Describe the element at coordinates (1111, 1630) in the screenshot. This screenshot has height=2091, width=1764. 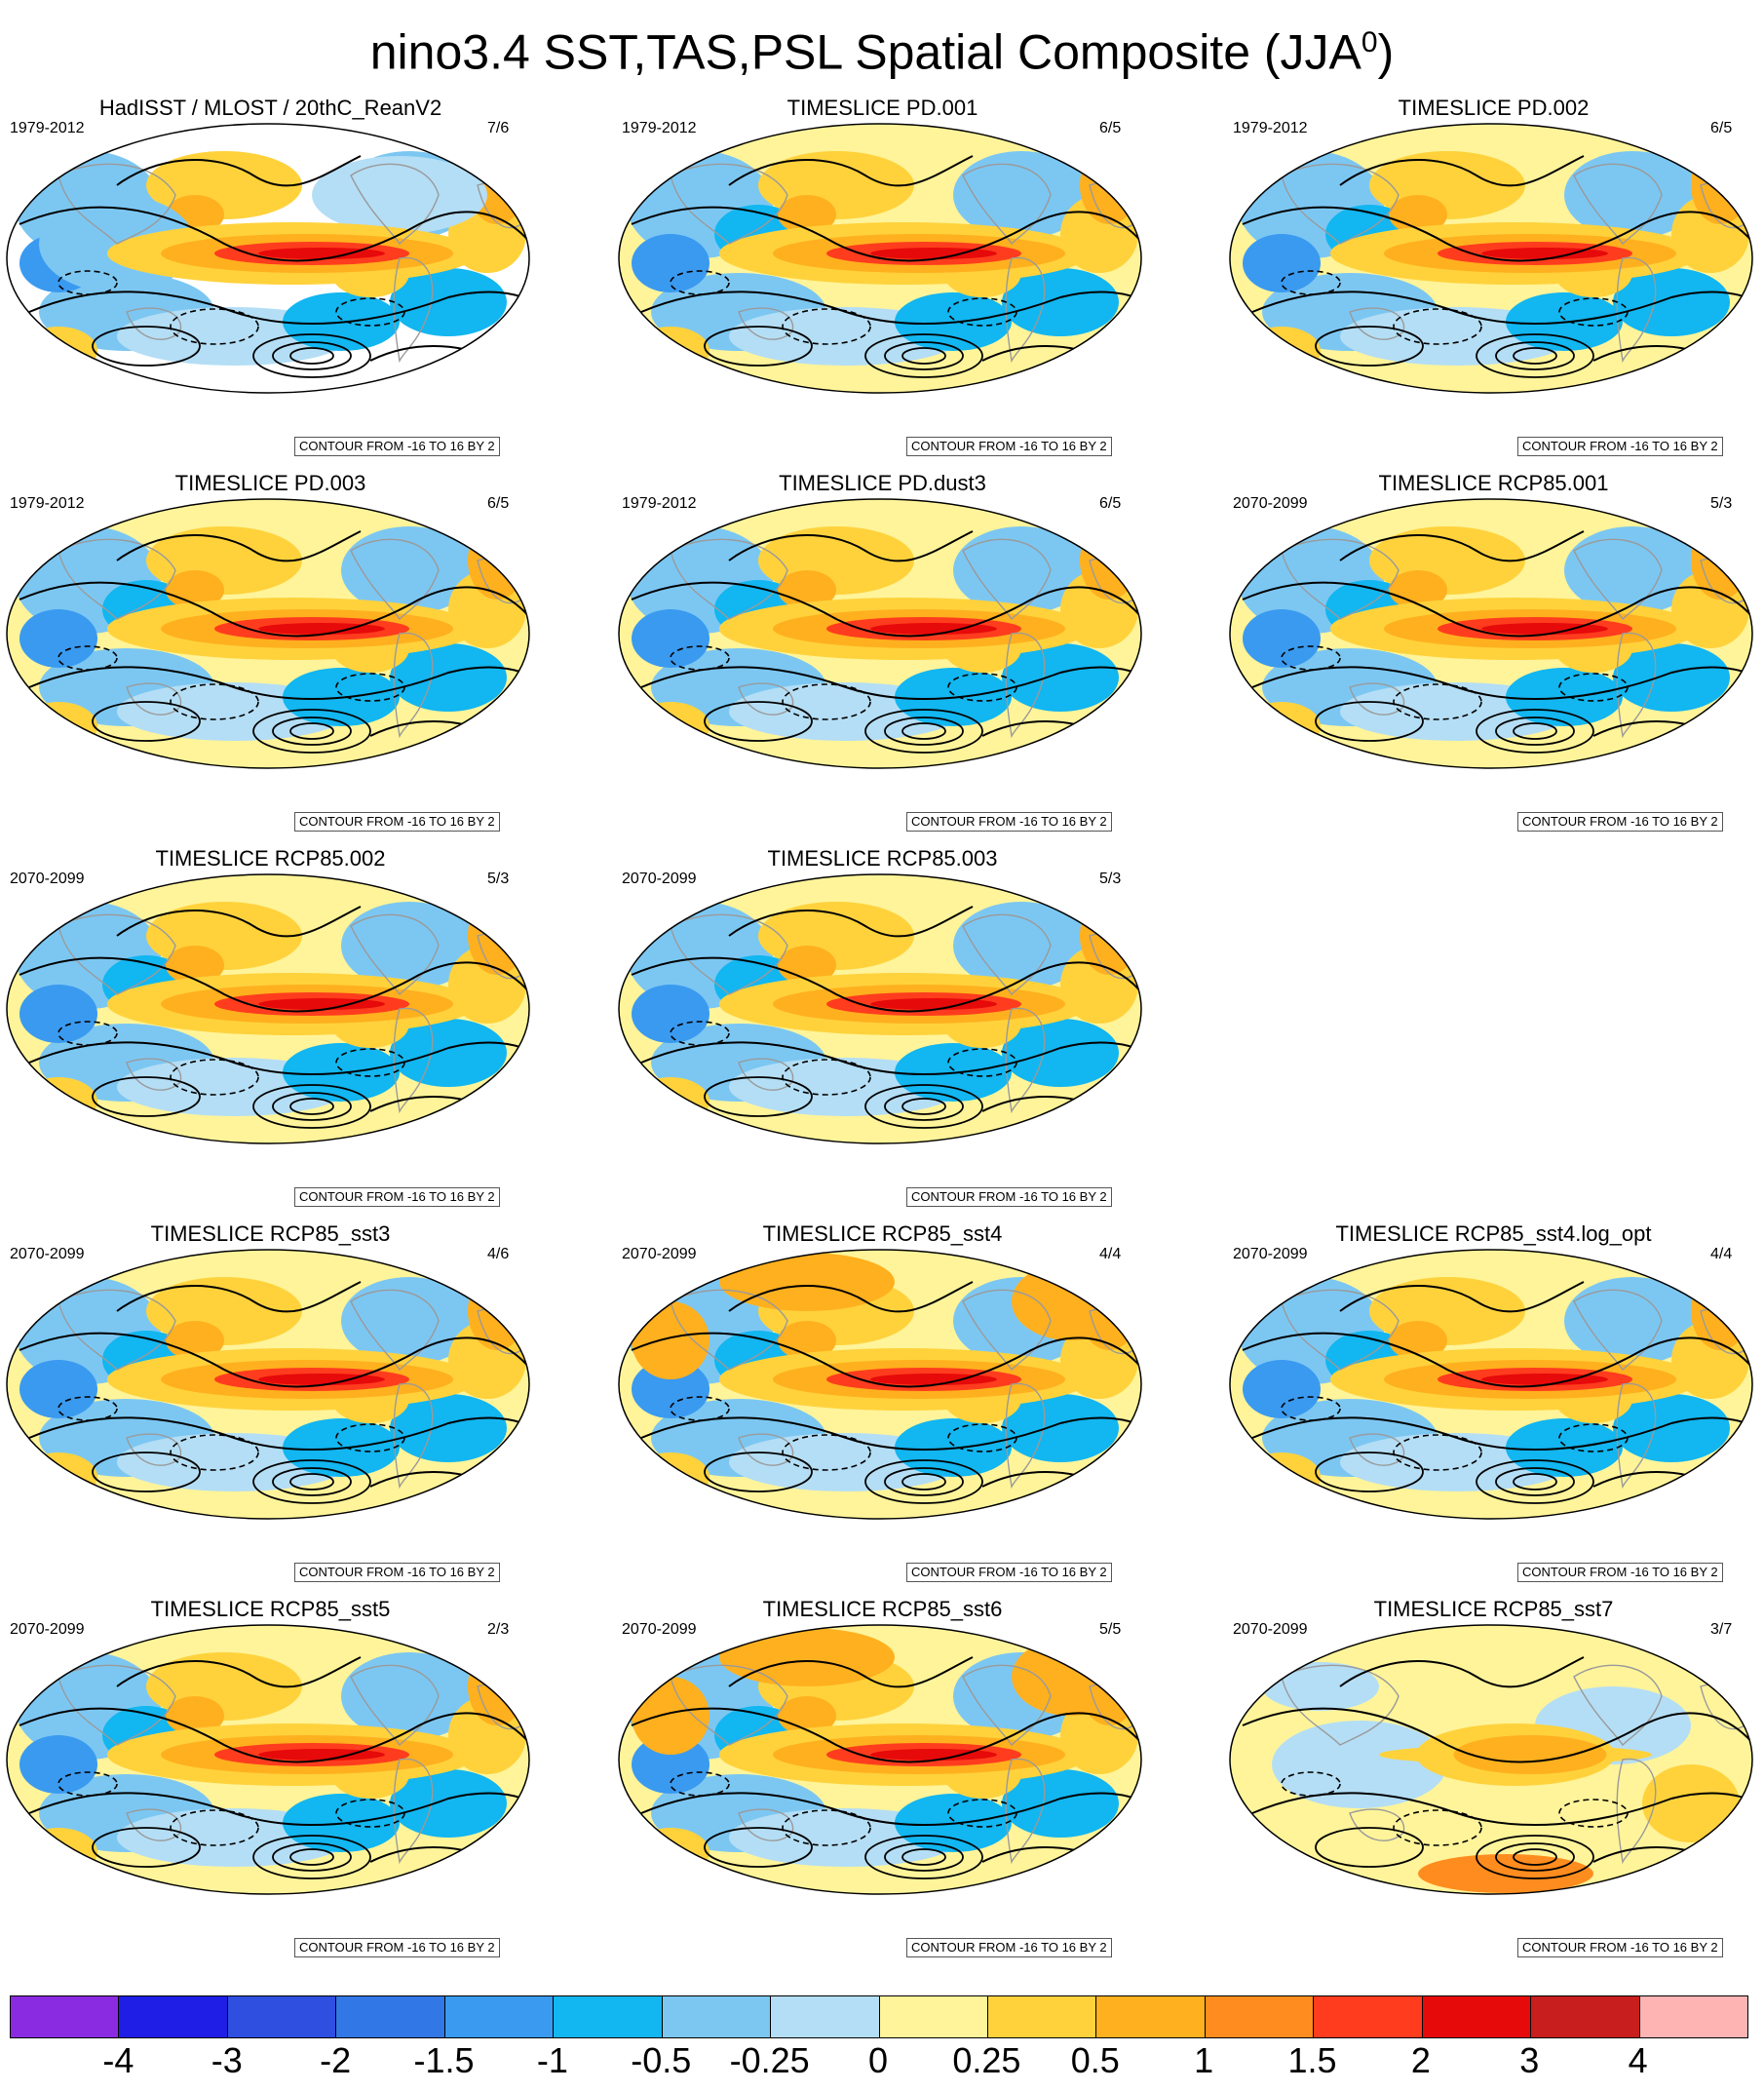
I see `panel-event-count: 5/5` at that location.